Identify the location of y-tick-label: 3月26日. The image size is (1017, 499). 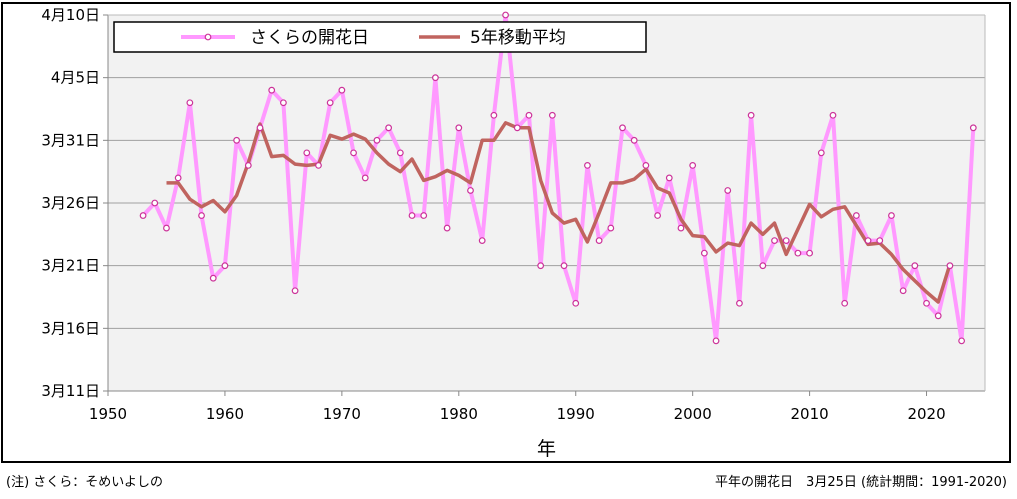
(70, 203).